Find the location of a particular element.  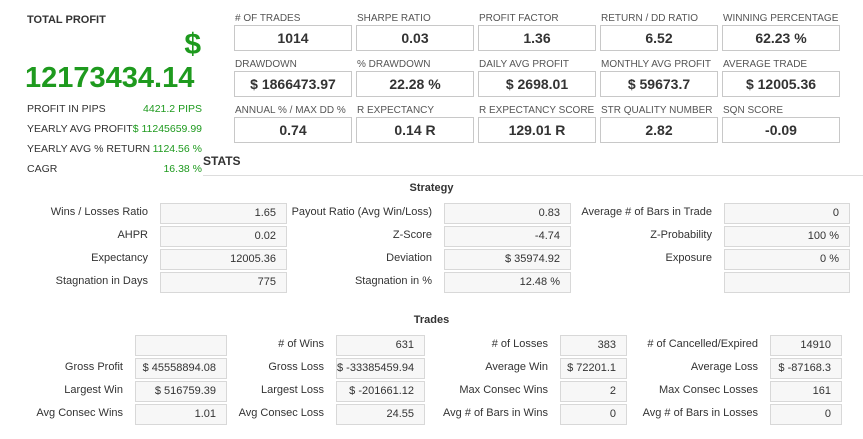

divider is located at coordinates (533, 175).